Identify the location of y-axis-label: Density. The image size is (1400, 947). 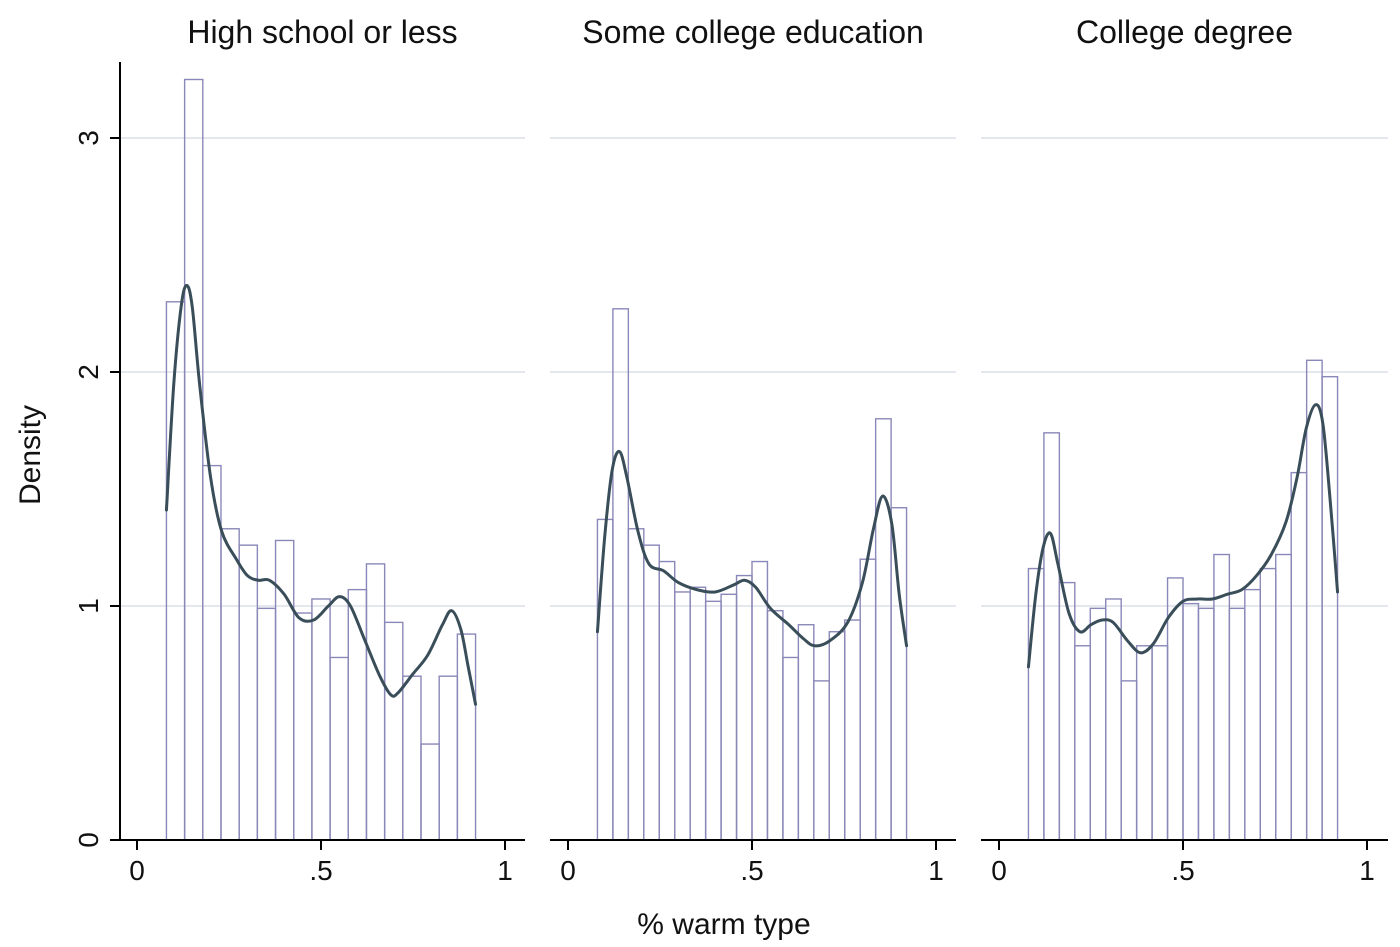
(30, 455).